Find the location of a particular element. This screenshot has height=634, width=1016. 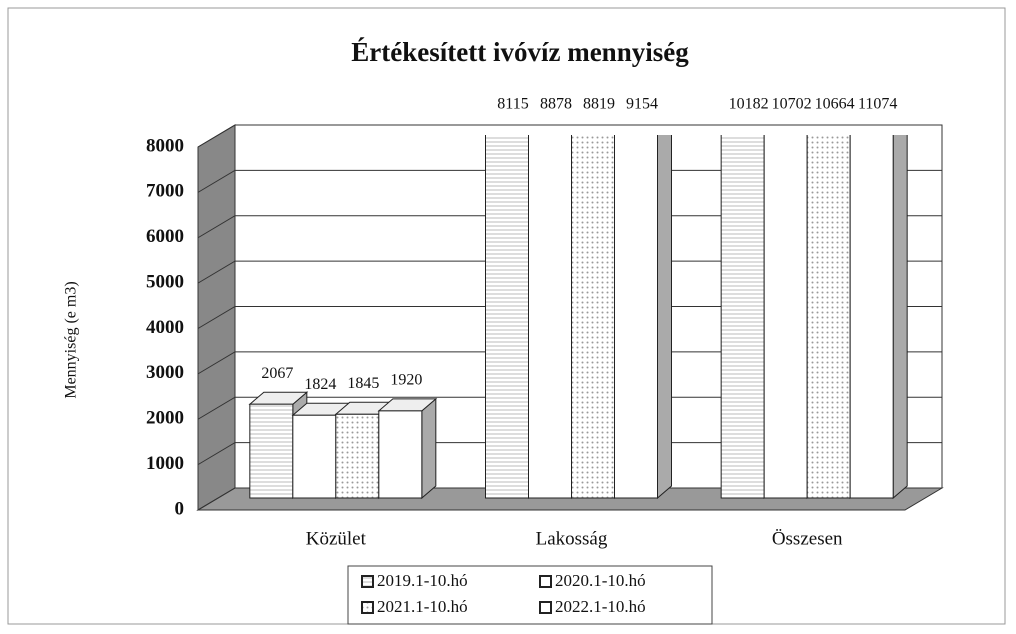

value-label: 1845 is located at coordinates (363, 383).